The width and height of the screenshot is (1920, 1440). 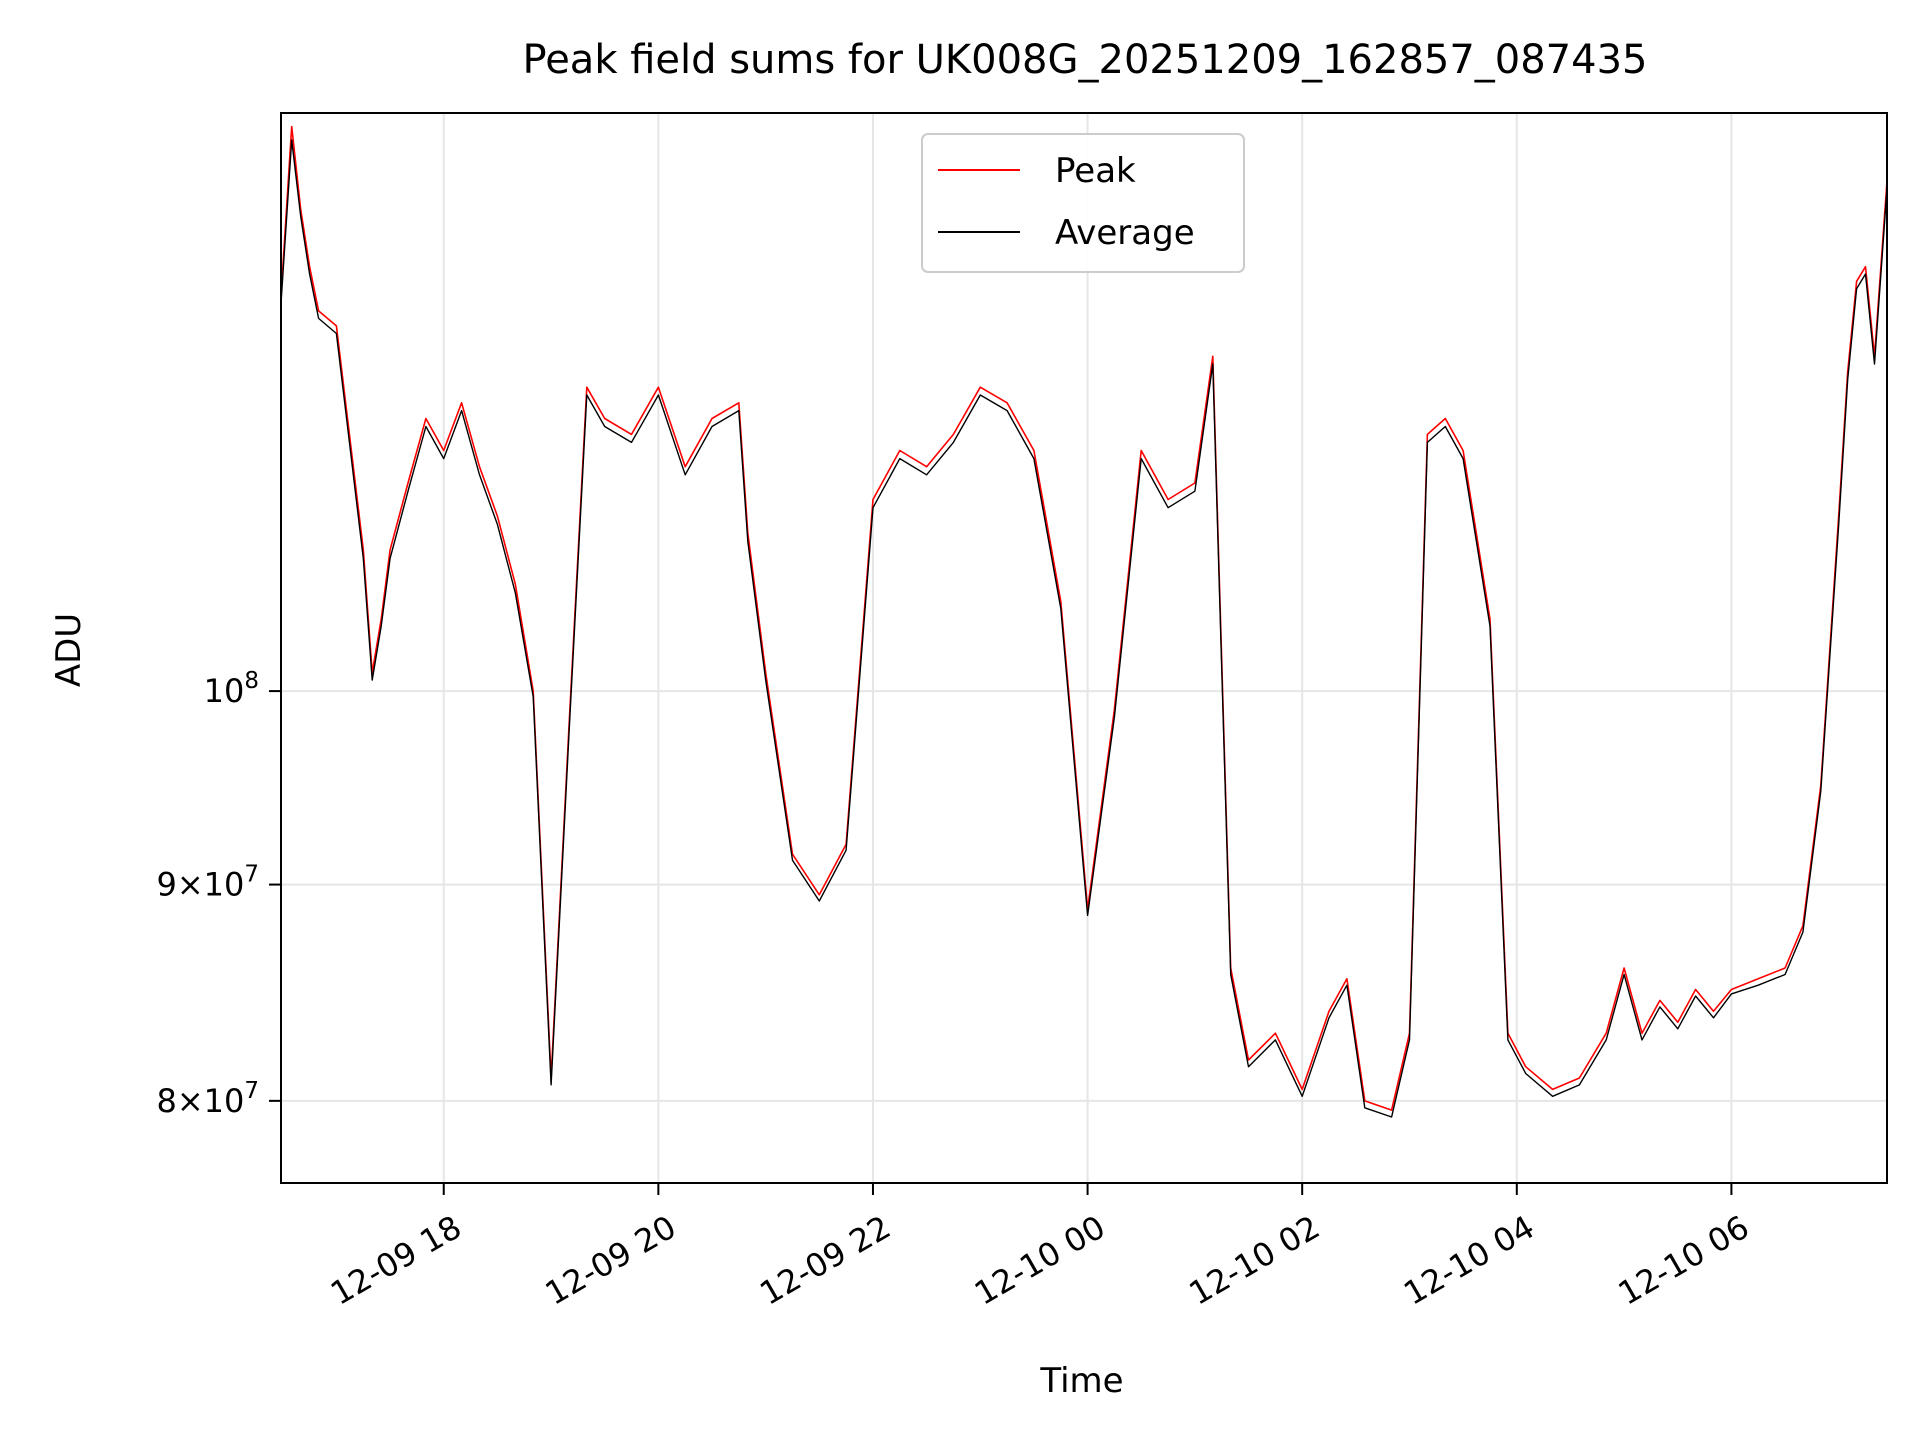 I want to click on legend-label-peak: Peak, so click(x=1095, y=171).